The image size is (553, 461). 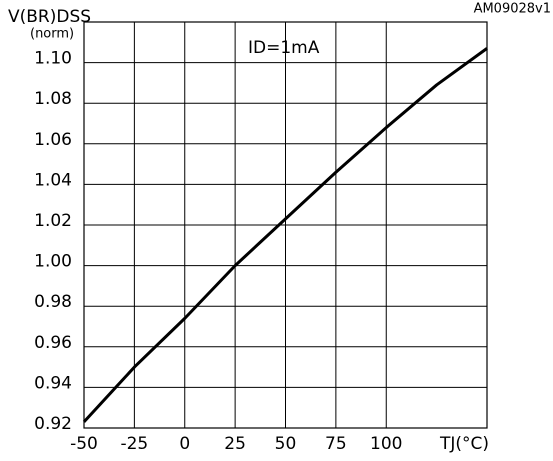 What do you see at coordinates (49, 17) in the screenshot?
I see `y-axis-label: V(BR)DSS` at bounding box center [49, 17].